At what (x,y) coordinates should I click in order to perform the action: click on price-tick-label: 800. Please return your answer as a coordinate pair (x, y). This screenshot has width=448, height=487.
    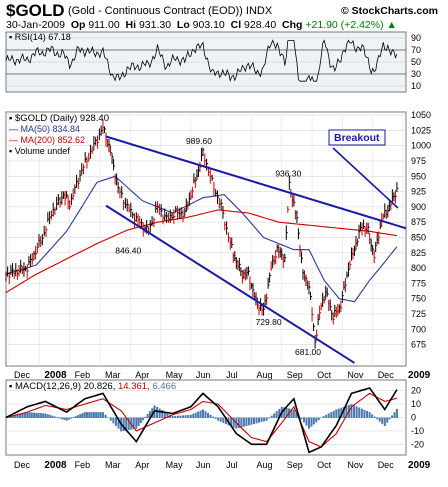
    Looking at the image, I should click on (418, 268).